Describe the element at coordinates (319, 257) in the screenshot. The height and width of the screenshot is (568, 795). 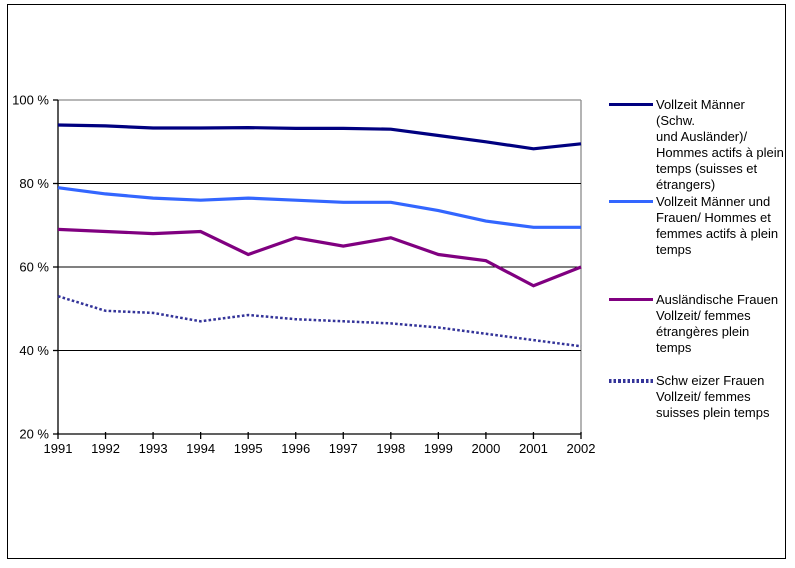
I see `series-line-auslaendische-frauen-vollzeit` at that location.